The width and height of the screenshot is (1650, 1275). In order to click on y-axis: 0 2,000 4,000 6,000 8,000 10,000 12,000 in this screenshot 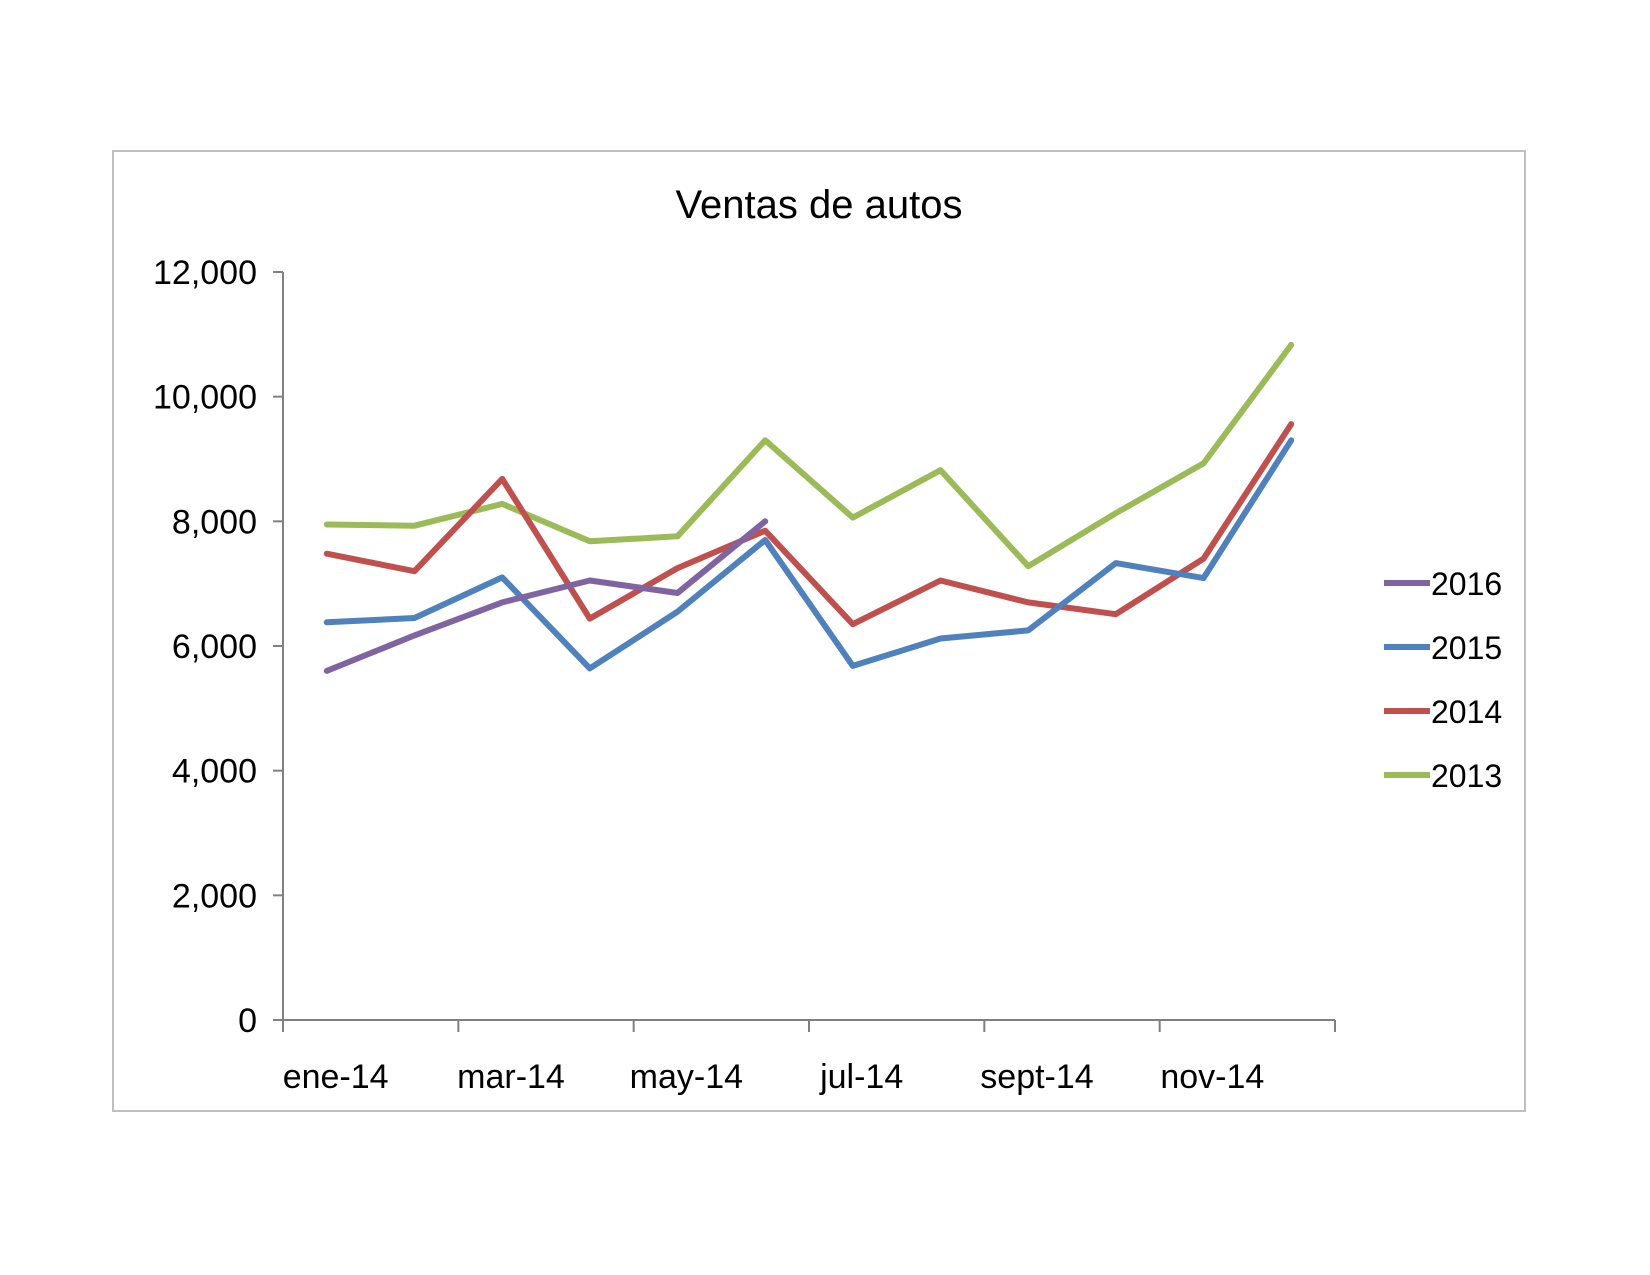, I will do `click(218, 647)`.